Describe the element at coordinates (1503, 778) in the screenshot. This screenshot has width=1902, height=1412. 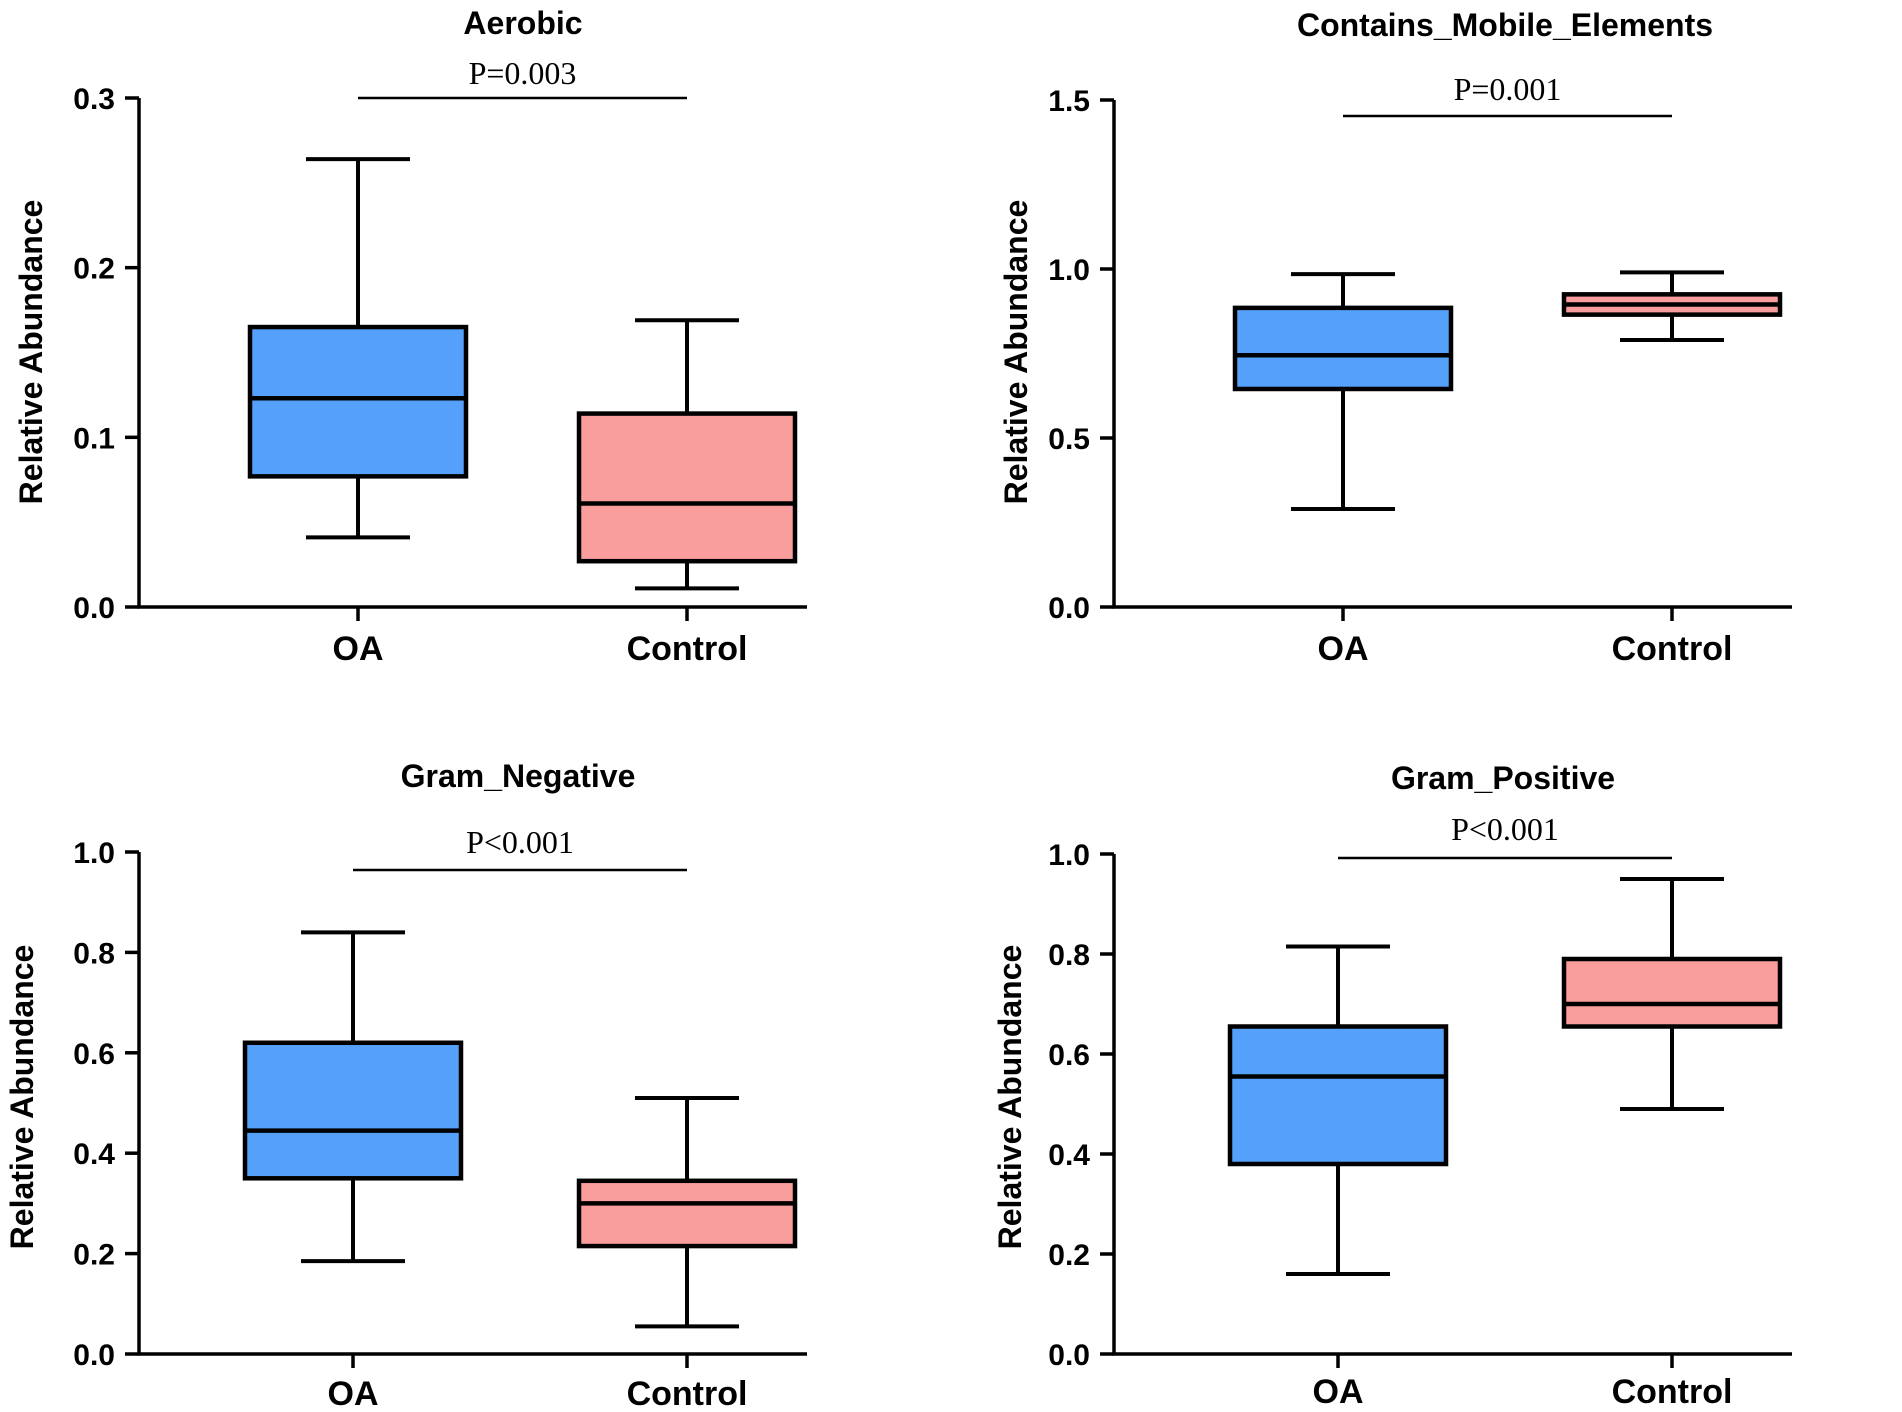
I see `chart-title: Gram_Positive` at that location.